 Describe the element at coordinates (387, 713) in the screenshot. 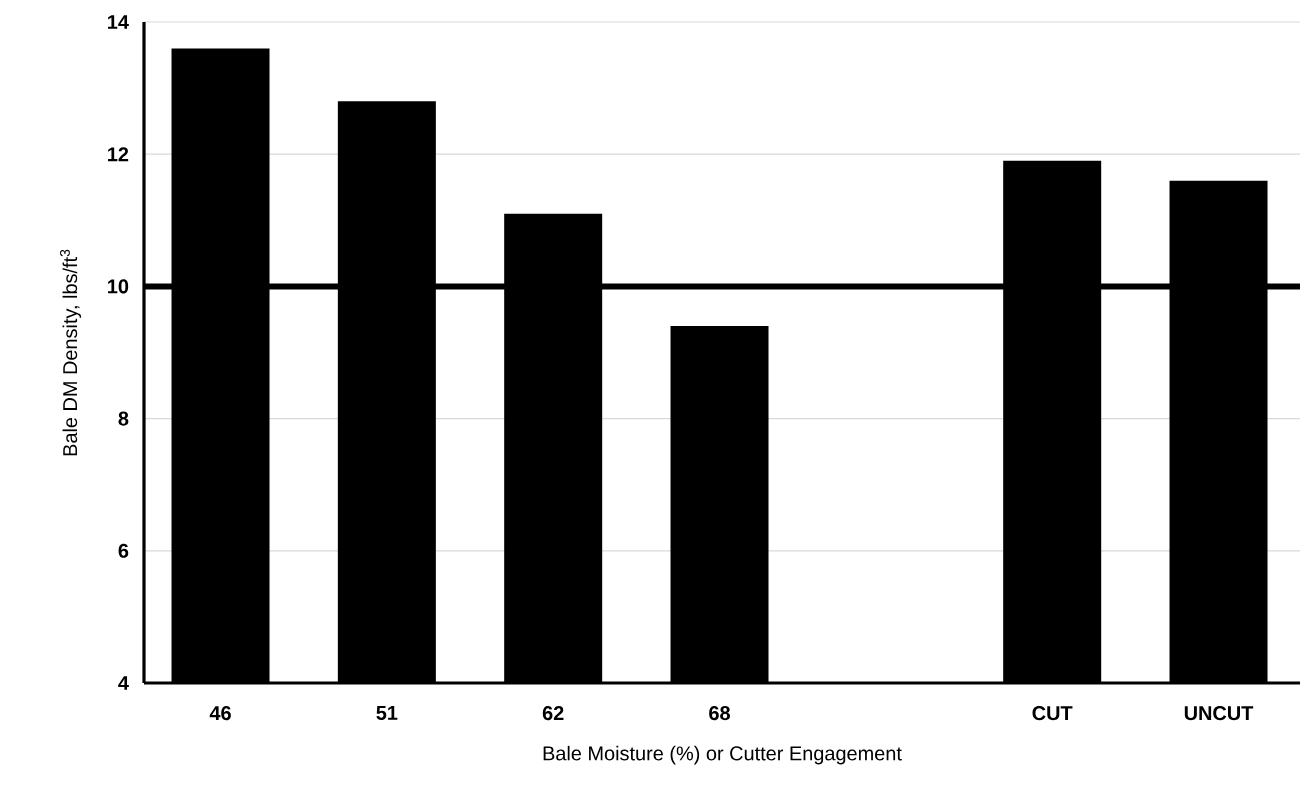

I see `x-tick-label: 51` at that location.